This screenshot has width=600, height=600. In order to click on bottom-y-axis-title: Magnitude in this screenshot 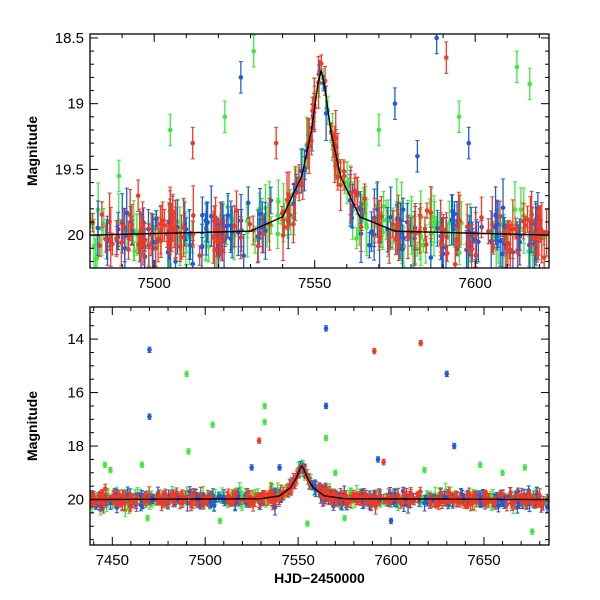, I will do `click(32, 426)`.